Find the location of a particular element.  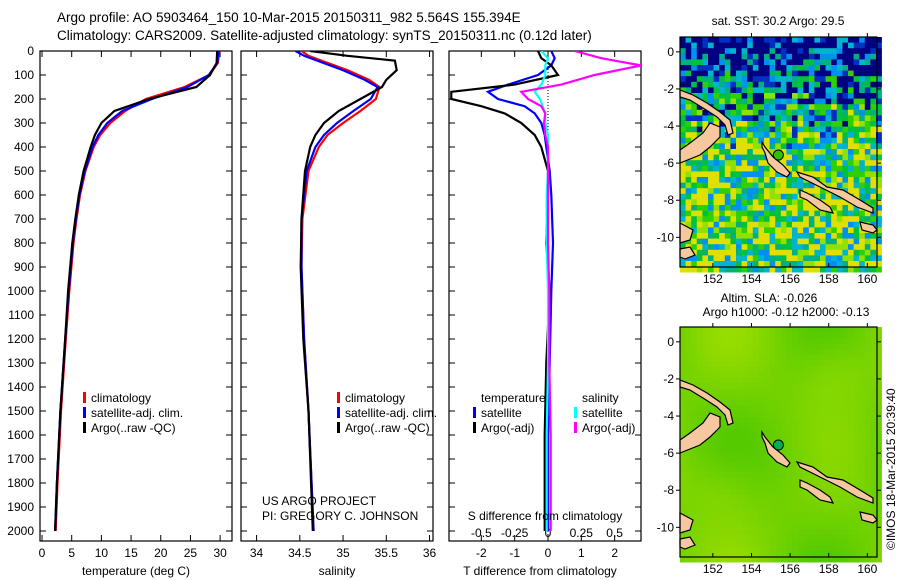

y-tick-label: 0 is located at coordinates (30, 51).